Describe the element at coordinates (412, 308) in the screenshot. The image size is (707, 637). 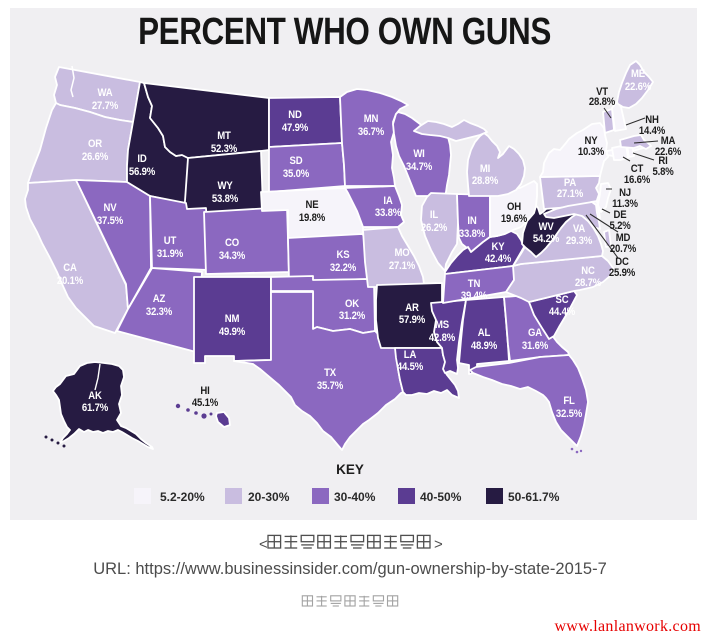
I see `svg-text: AR` at that location.